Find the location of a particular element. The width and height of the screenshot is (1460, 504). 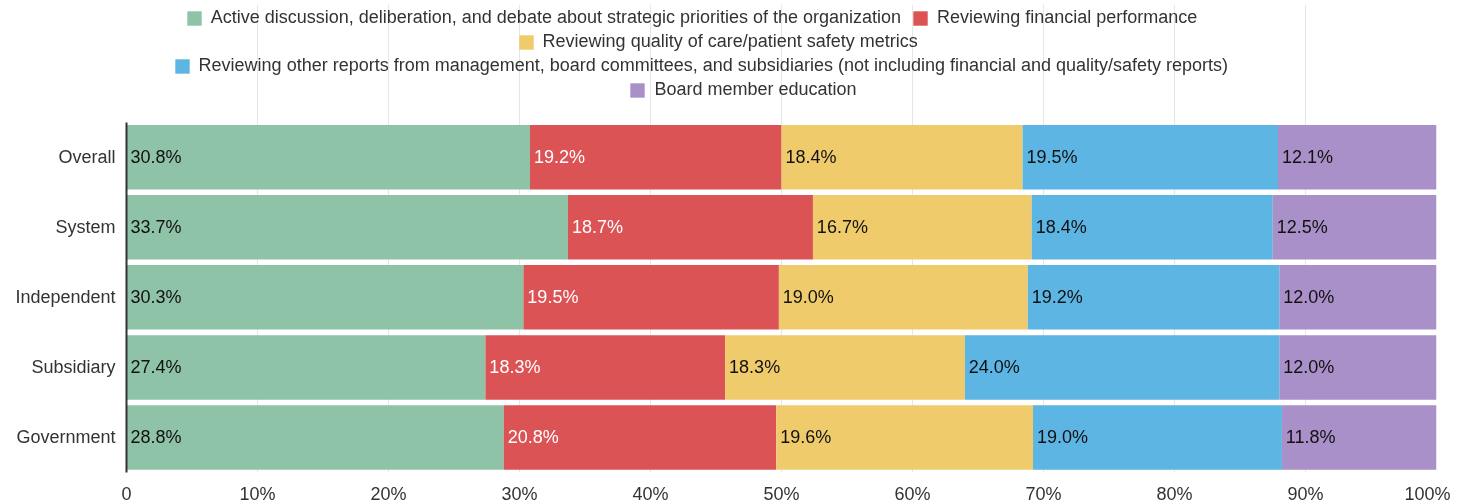

x-tick-label: 90% is located at coordinates (1305, 493).